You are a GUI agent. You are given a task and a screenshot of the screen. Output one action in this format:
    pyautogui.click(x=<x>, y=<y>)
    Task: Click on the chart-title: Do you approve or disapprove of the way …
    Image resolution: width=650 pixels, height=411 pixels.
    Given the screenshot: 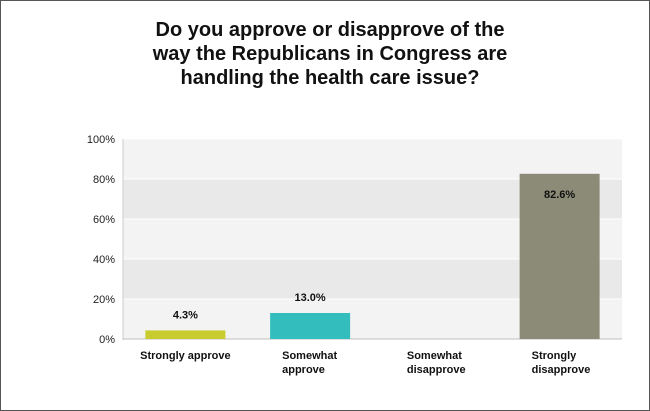 What is the action you would take?
    pyautogui.click(x=330, y=54)
    